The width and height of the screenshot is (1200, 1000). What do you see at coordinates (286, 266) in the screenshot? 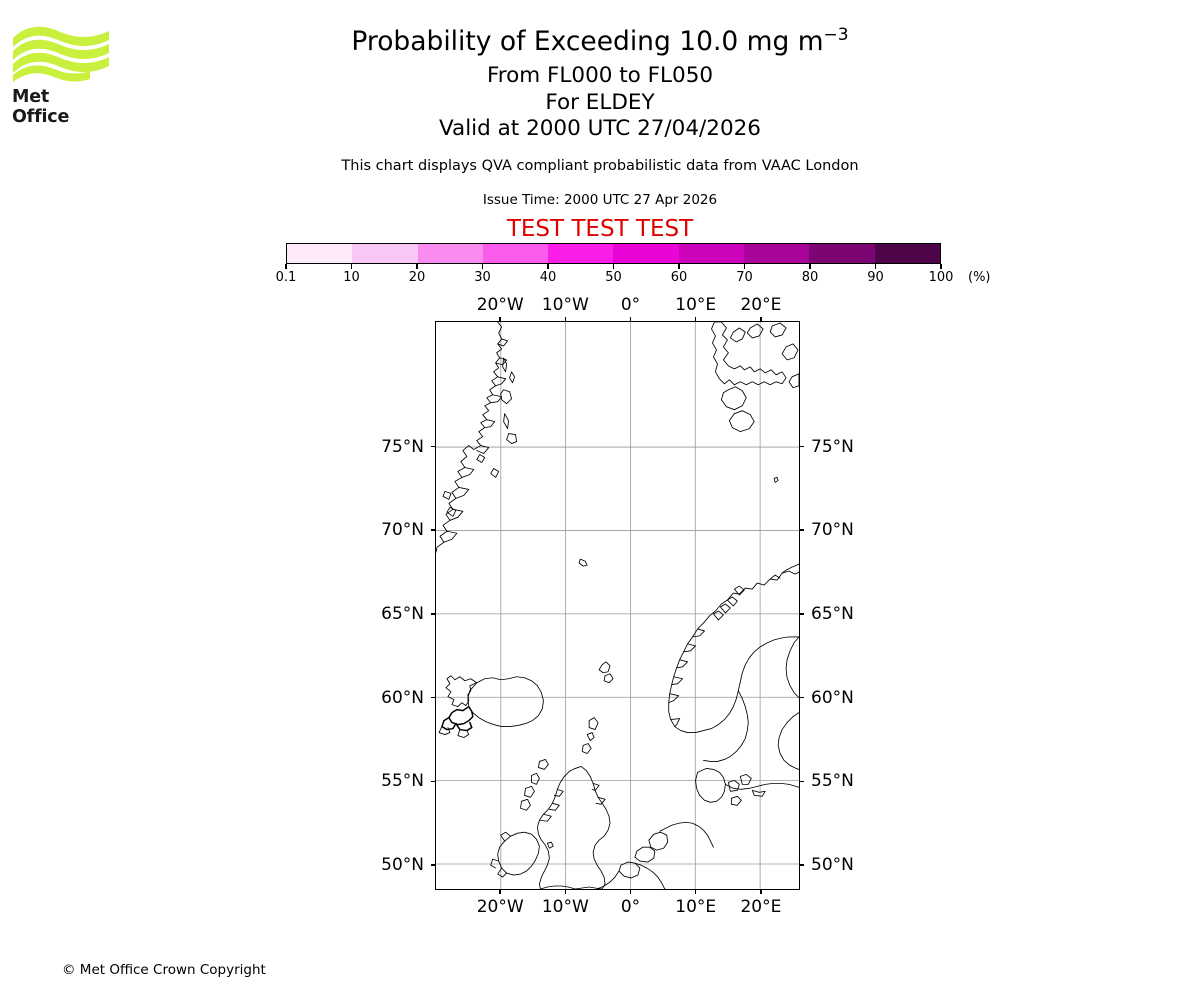
I see `colorbar-tick-0.1` at bounding box center [286, 266].